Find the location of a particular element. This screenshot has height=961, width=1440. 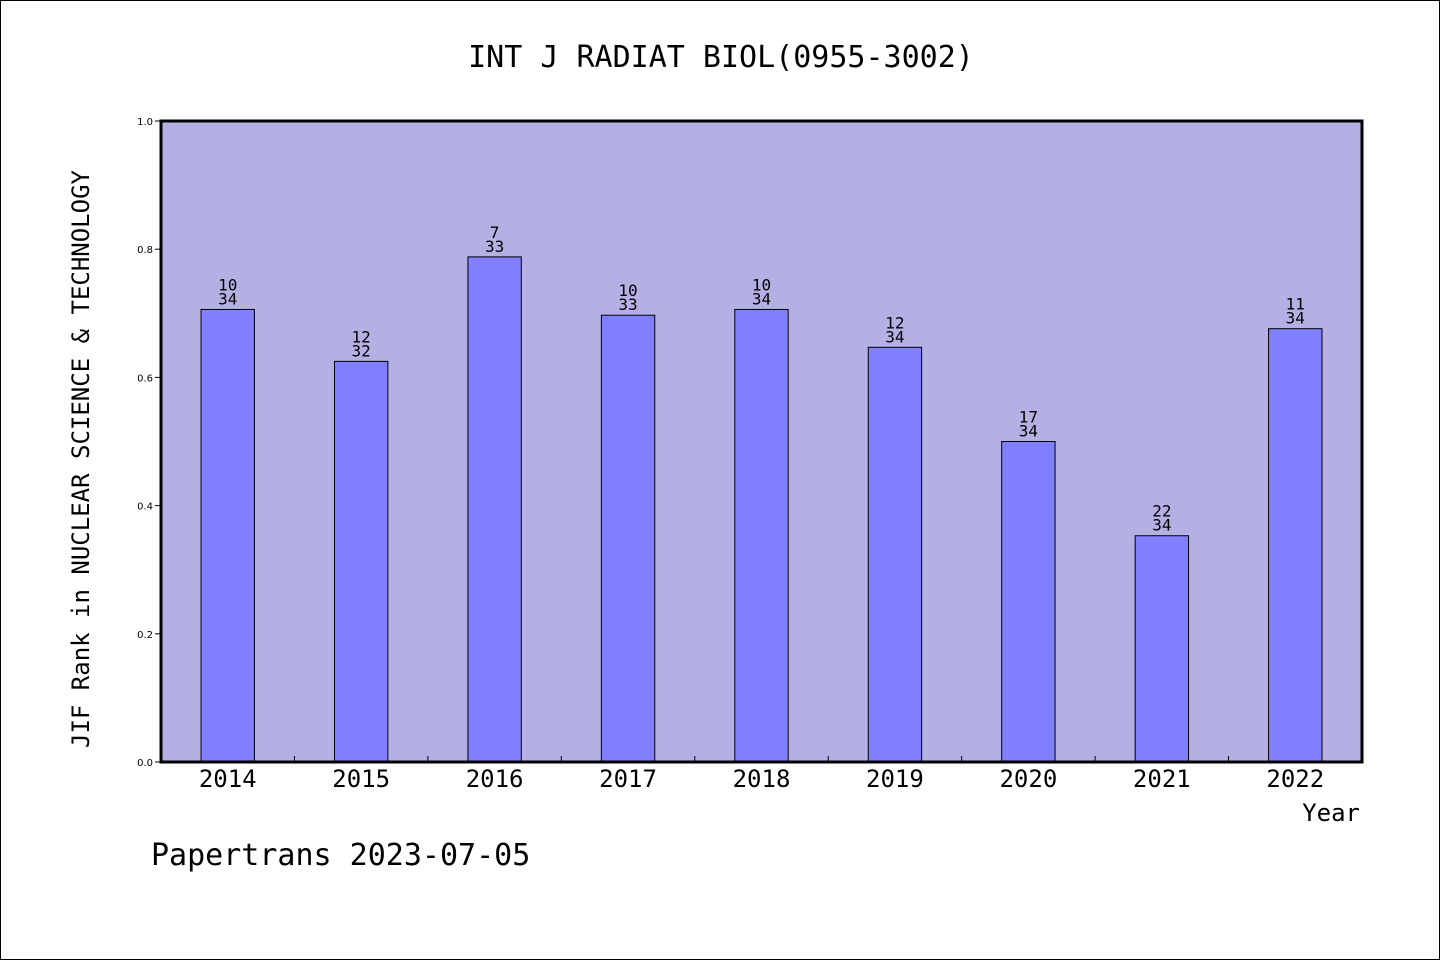

y-tick-label: 0.2 is located at coordinates (145, 635).